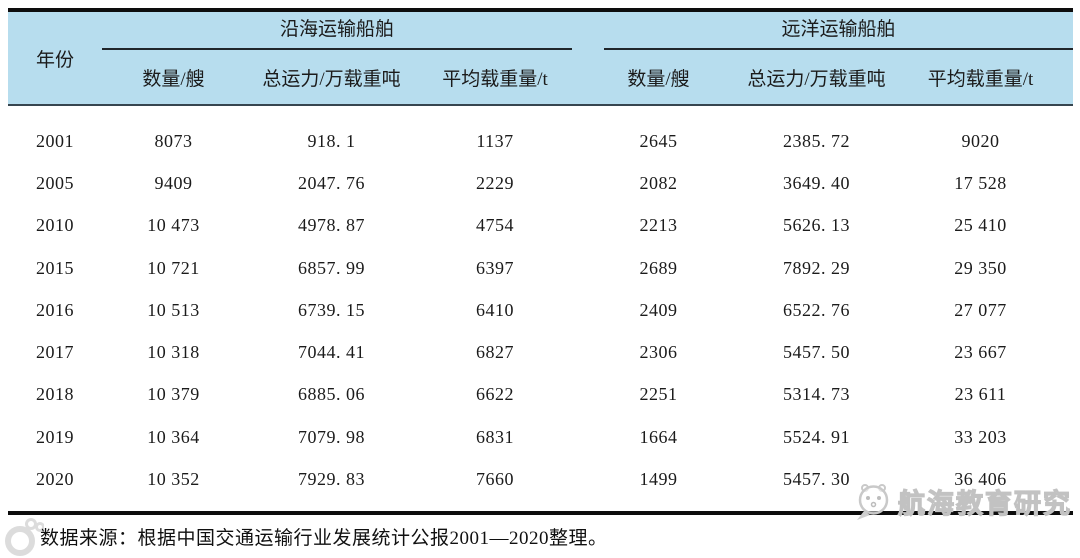 The image size is (1080, 558). What do you see at coordinates (980, 394) in the screenshot?
I see `ocean-avg-load-cell: 23 611` at bounding box center [980, 394].